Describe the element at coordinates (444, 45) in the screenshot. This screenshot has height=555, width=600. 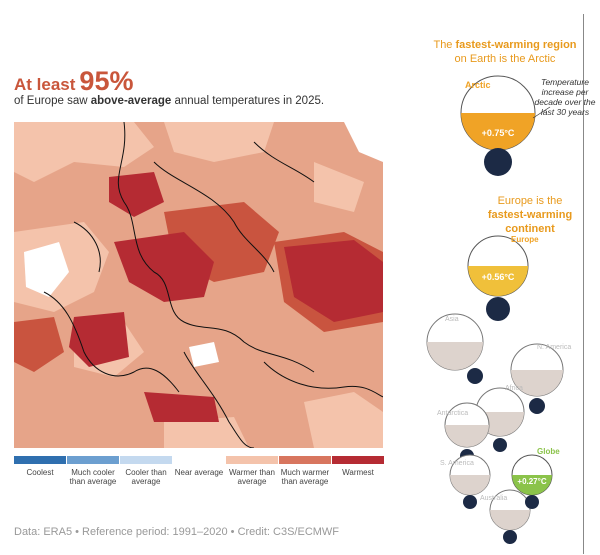
I see `arctic-heading-before: The` at that location.